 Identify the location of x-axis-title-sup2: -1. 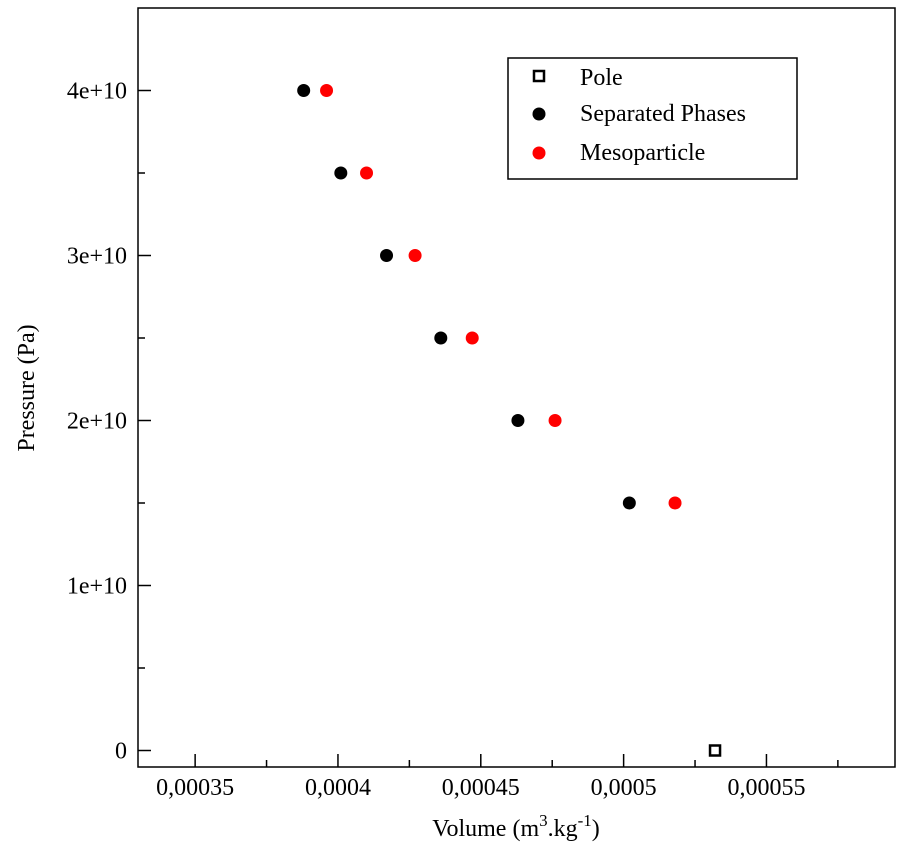
(585, 820).